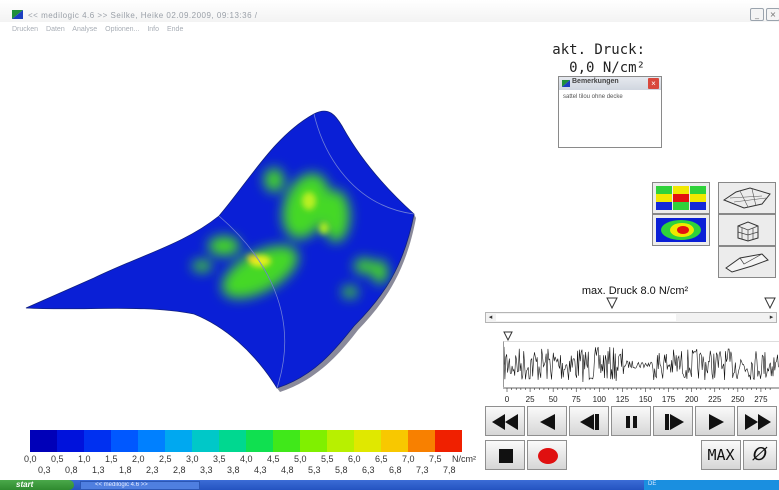 This screenshot has width=779, height=490. I want to click on notes-title-bar: Bemerkungen ×, so click(610, 83).